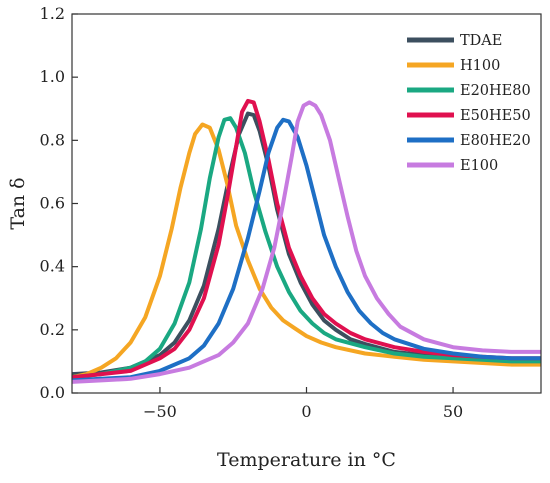  Describe the element at coordinates (495, 91) in the screenshot. I see `legend-label-e20he80: E20HE80` at that location.